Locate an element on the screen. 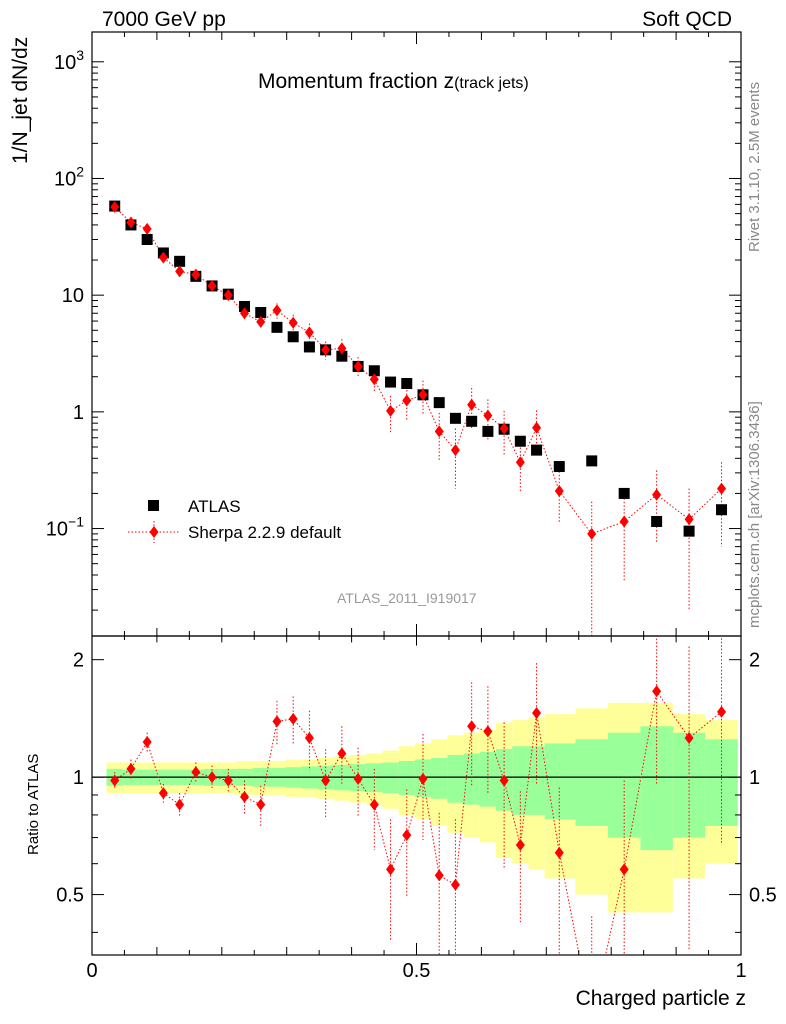 This screenshot has height=1024, width=786. main-y-tick-label-exponent: 3 is located at coordinates (80, 55).